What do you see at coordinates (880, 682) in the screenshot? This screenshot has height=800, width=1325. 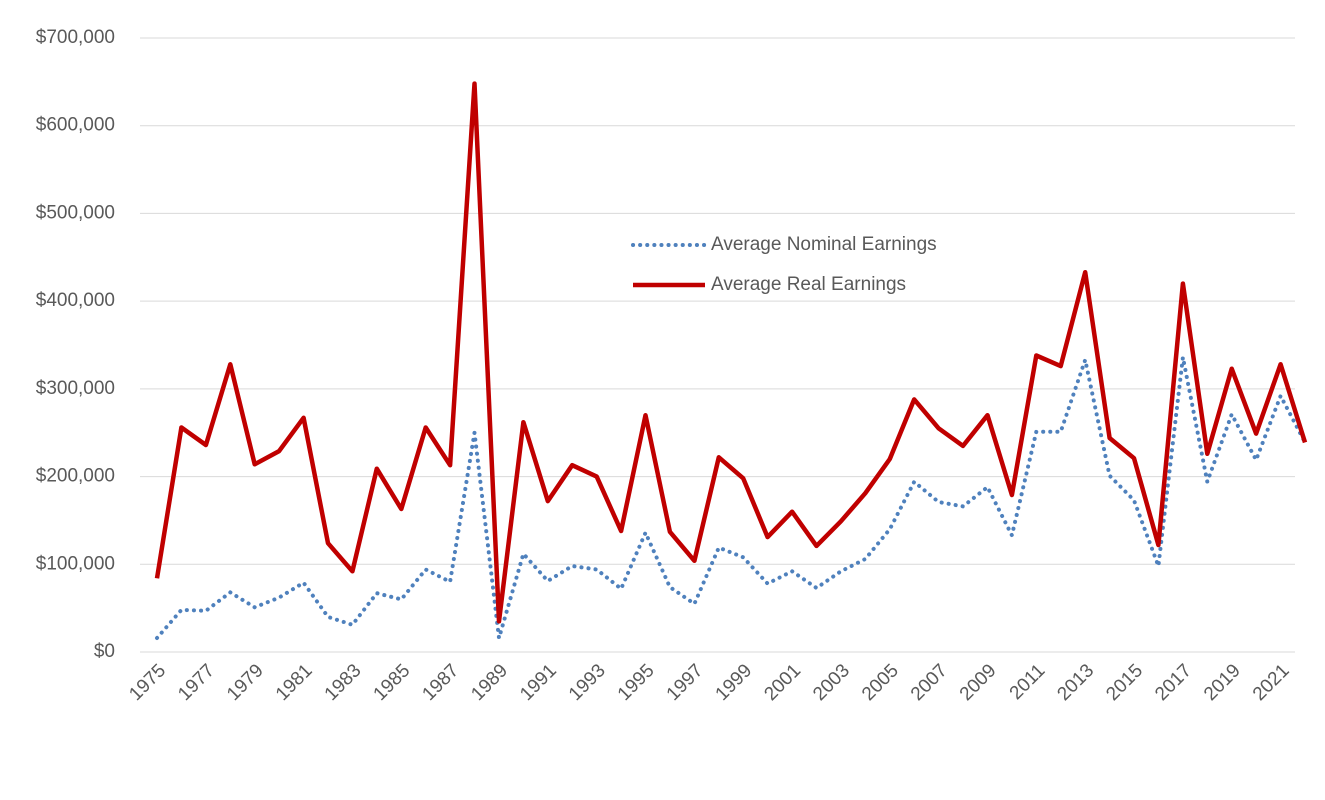 I see `x-tick-label: 2005` at bounding box center [880, 682].